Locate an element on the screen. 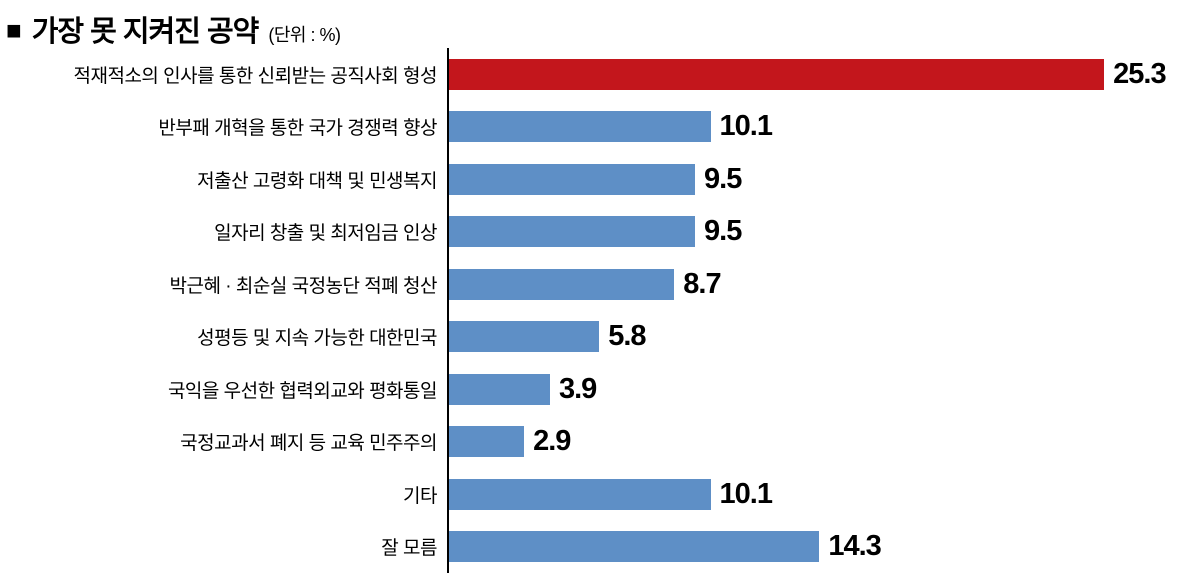 This screenshot has width=1200, height=577. bar-zone: 3.9 is located at coordinates (823, 389).